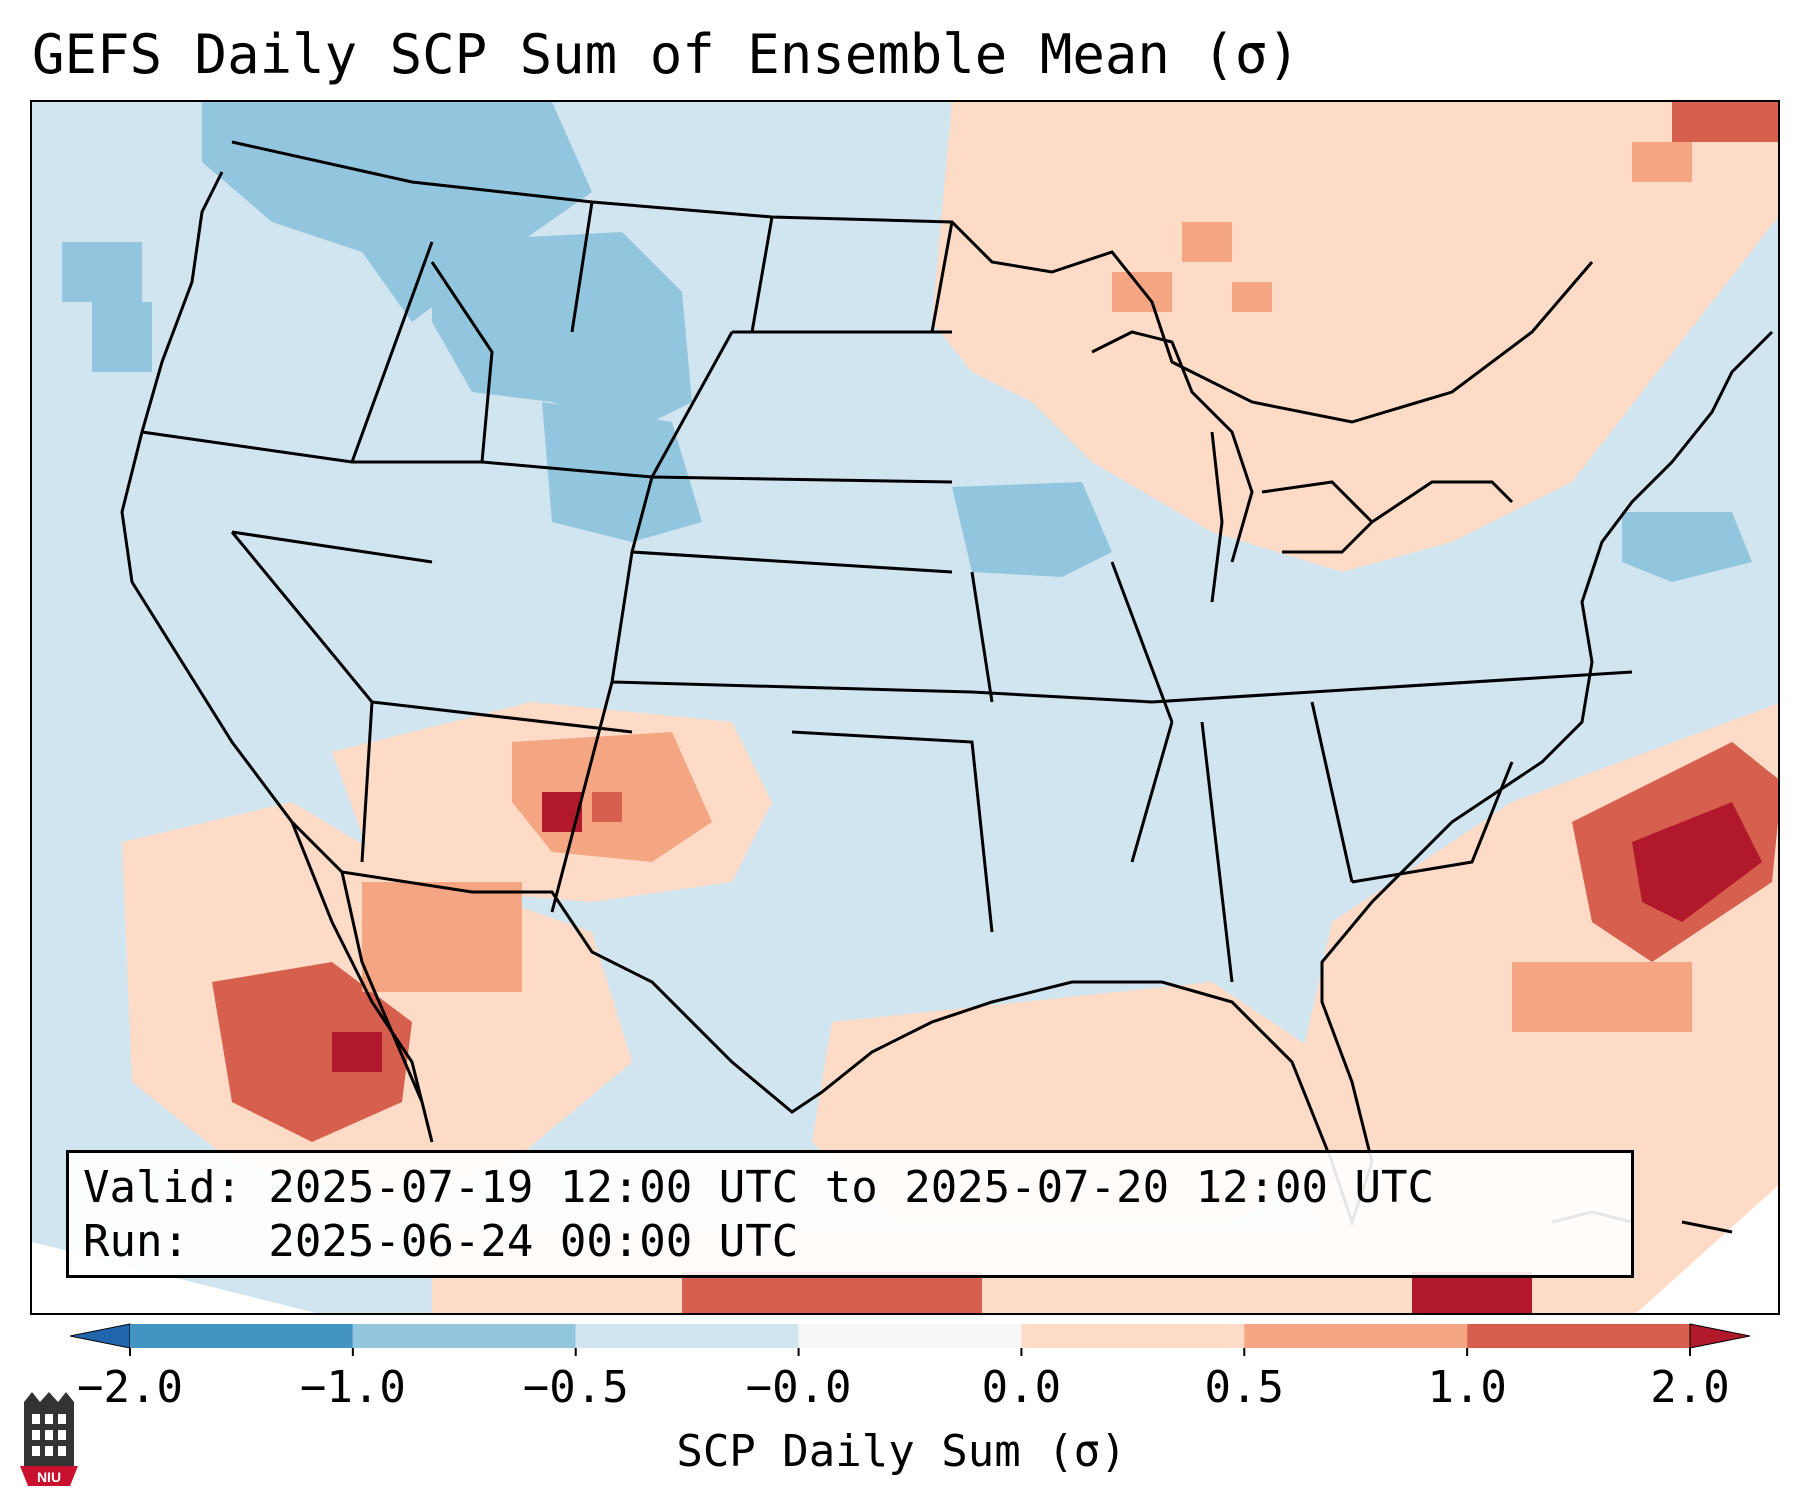 This screenshot has height=1506, width=1803. Describe the element at coordinates (1467, 1387) in the screenshot. I see `colorbar-tick-label: 1.0` at that location.